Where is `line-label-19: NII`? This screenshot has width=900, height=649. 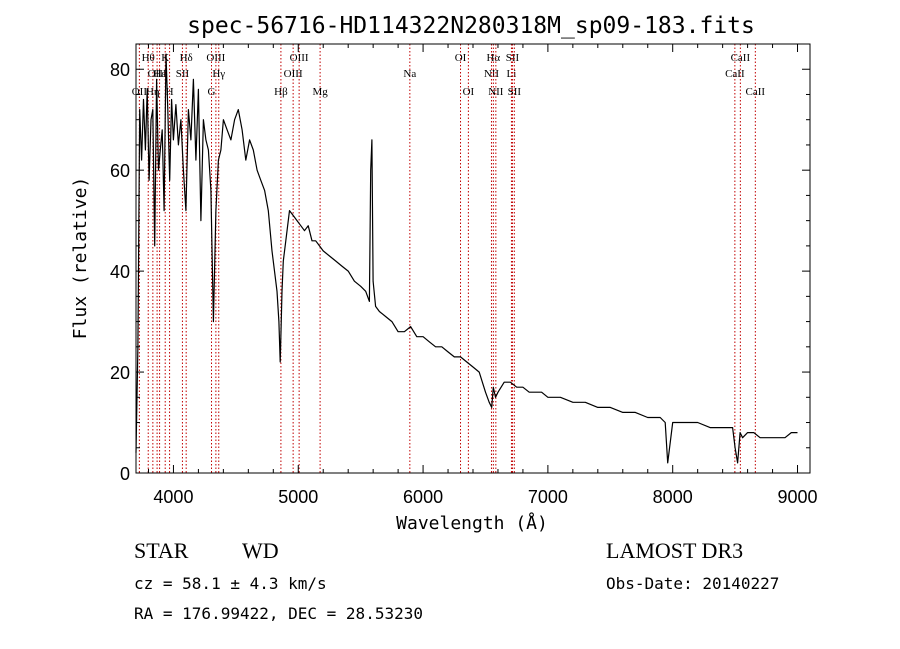 line-label-19: NII is located at coordinates (492, 74).